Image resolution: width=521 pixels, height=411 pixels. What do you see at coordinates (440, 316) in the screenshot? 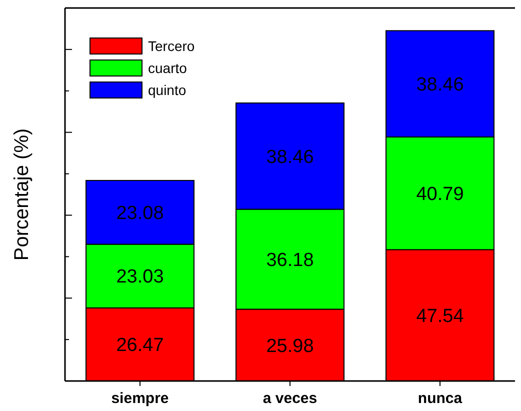
I see `data-label: 47.54` at bounding box center [440, 316].